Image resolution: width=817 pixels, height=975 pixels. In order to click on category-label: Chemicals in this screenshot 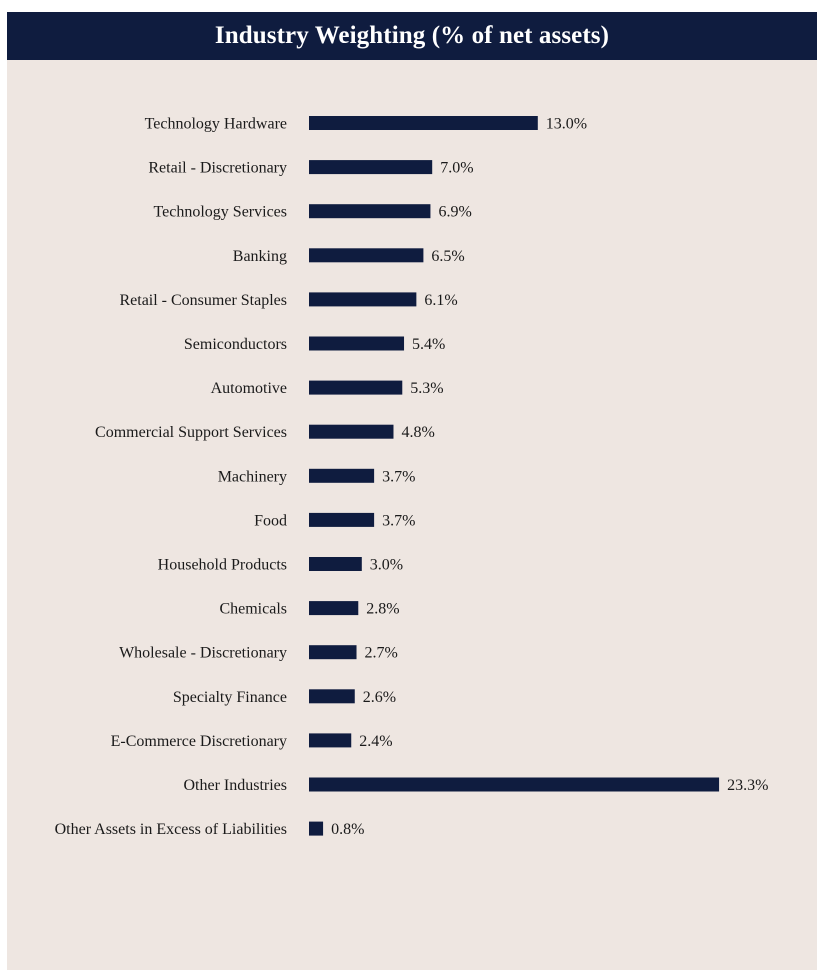, I will do `click(253, 609)`.